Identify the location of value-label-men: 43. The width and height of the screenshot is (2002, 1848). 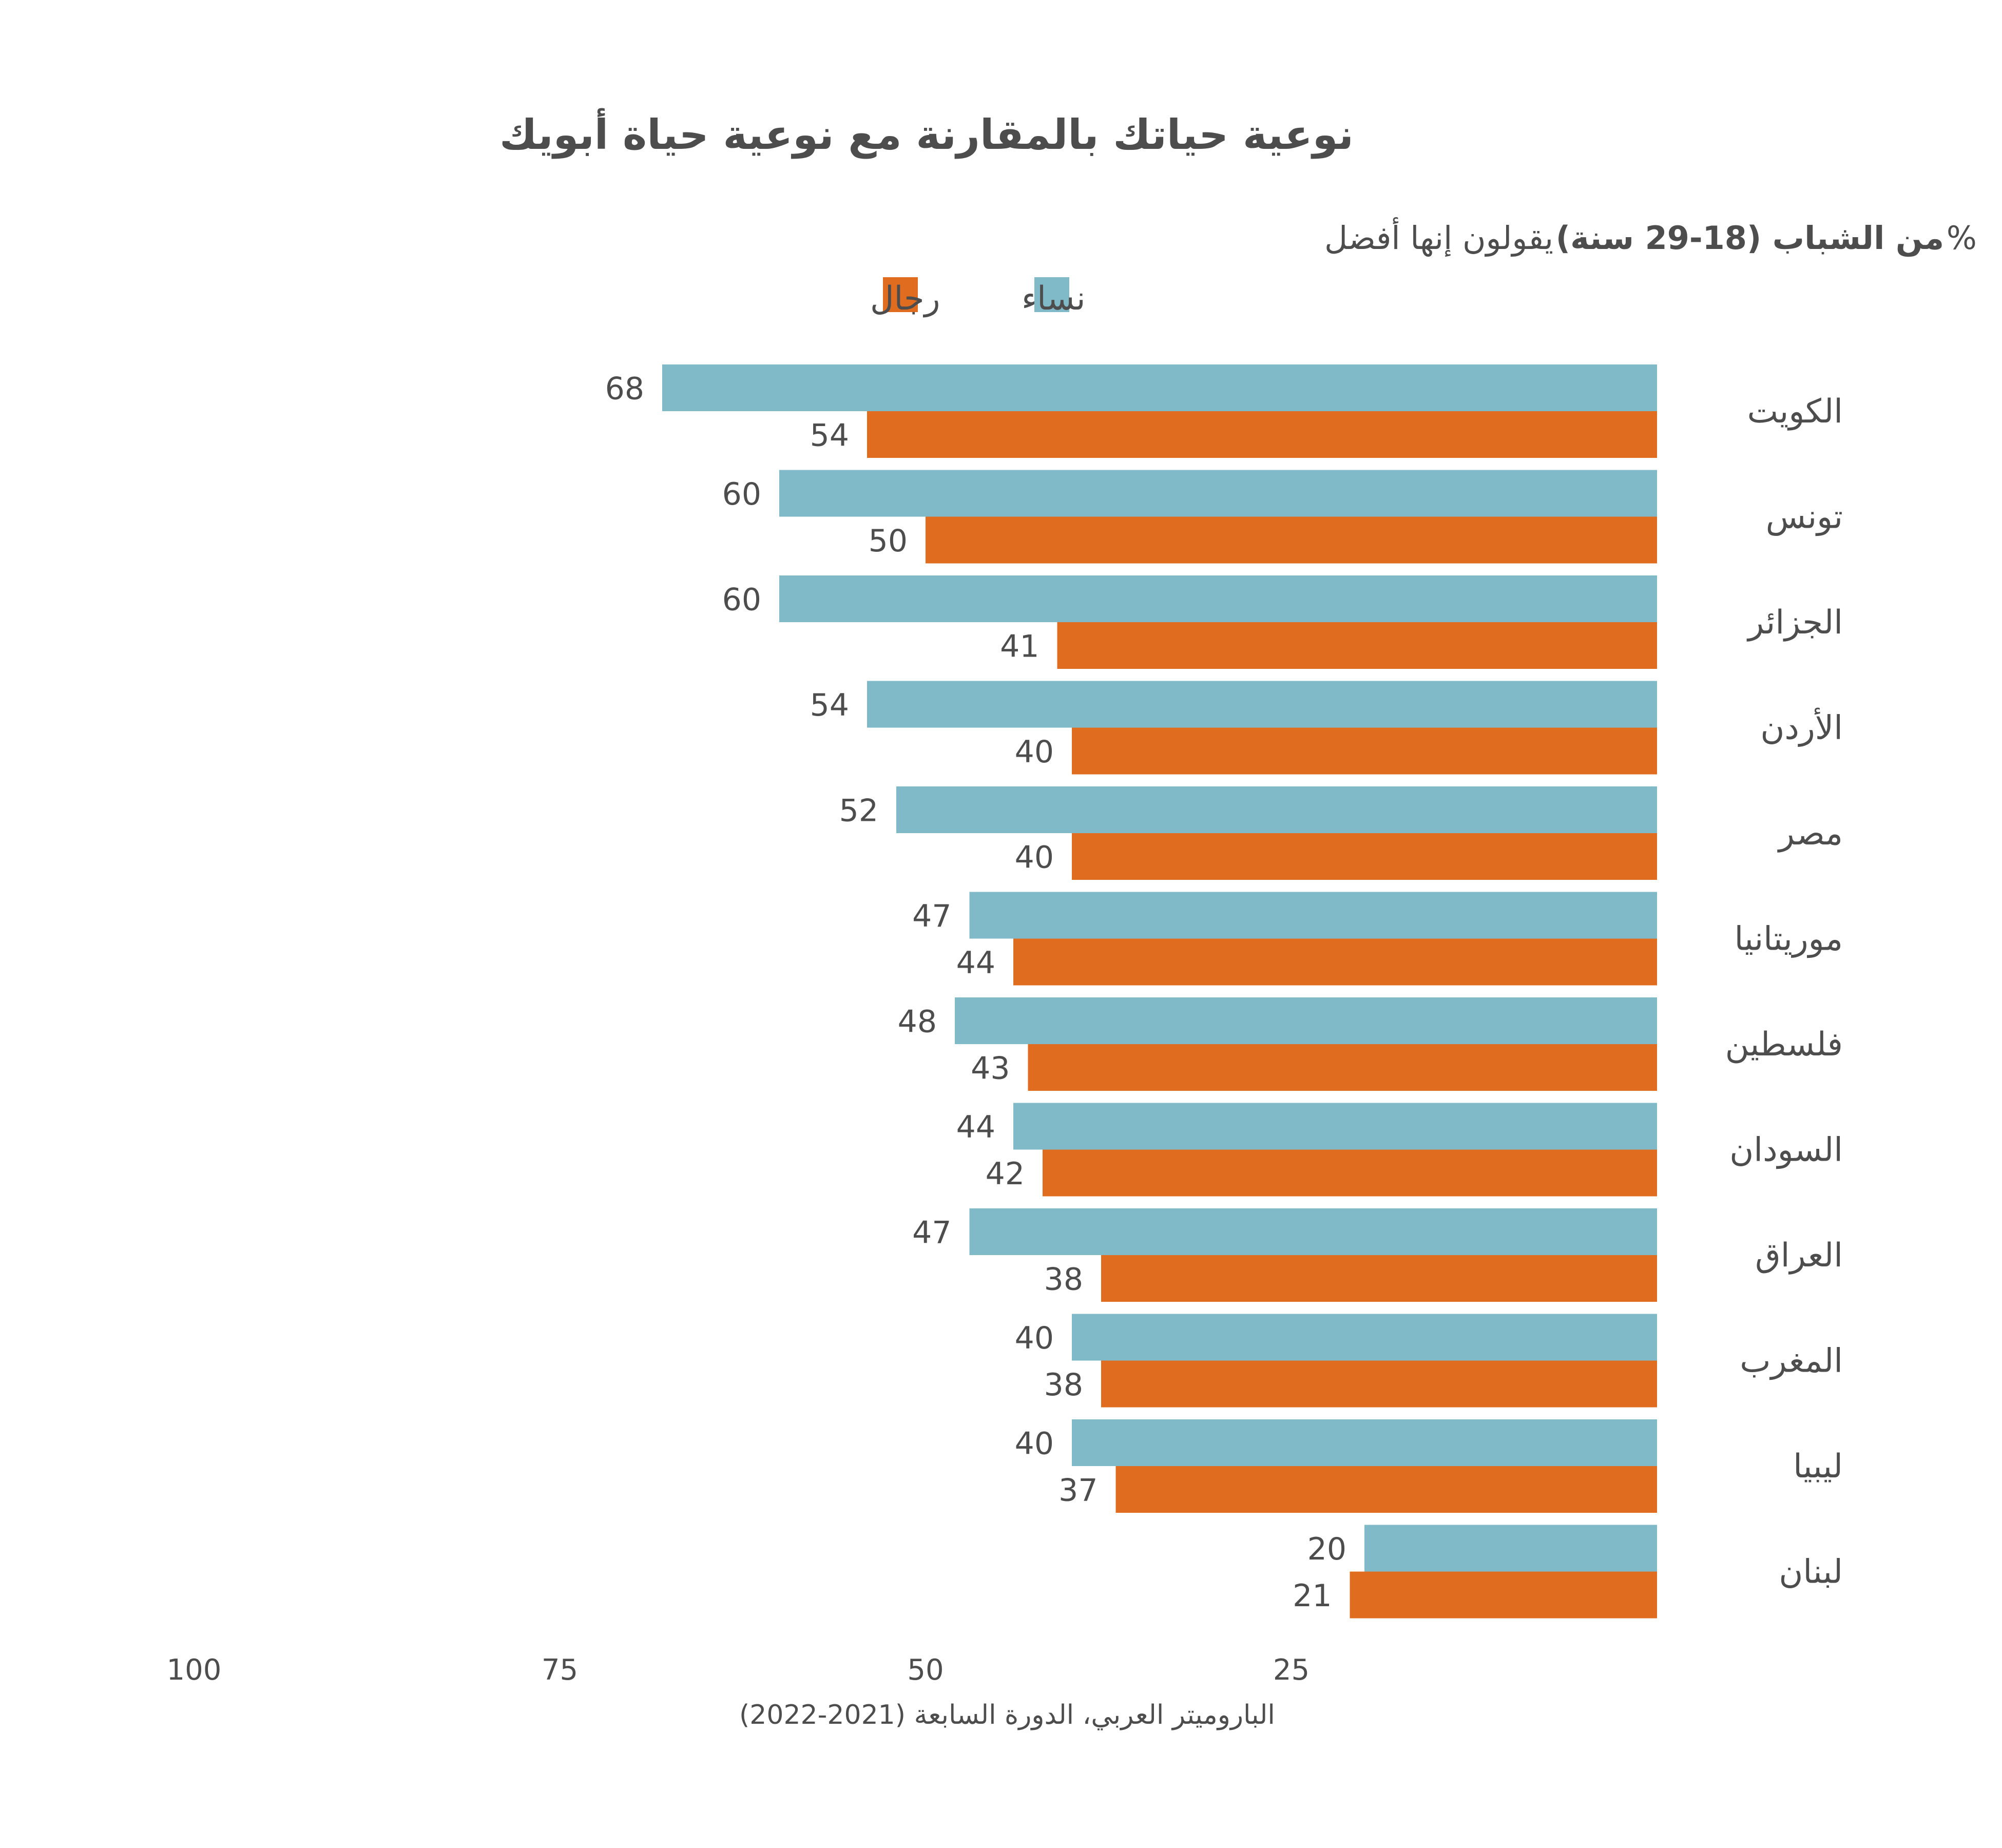
(990, 1069).